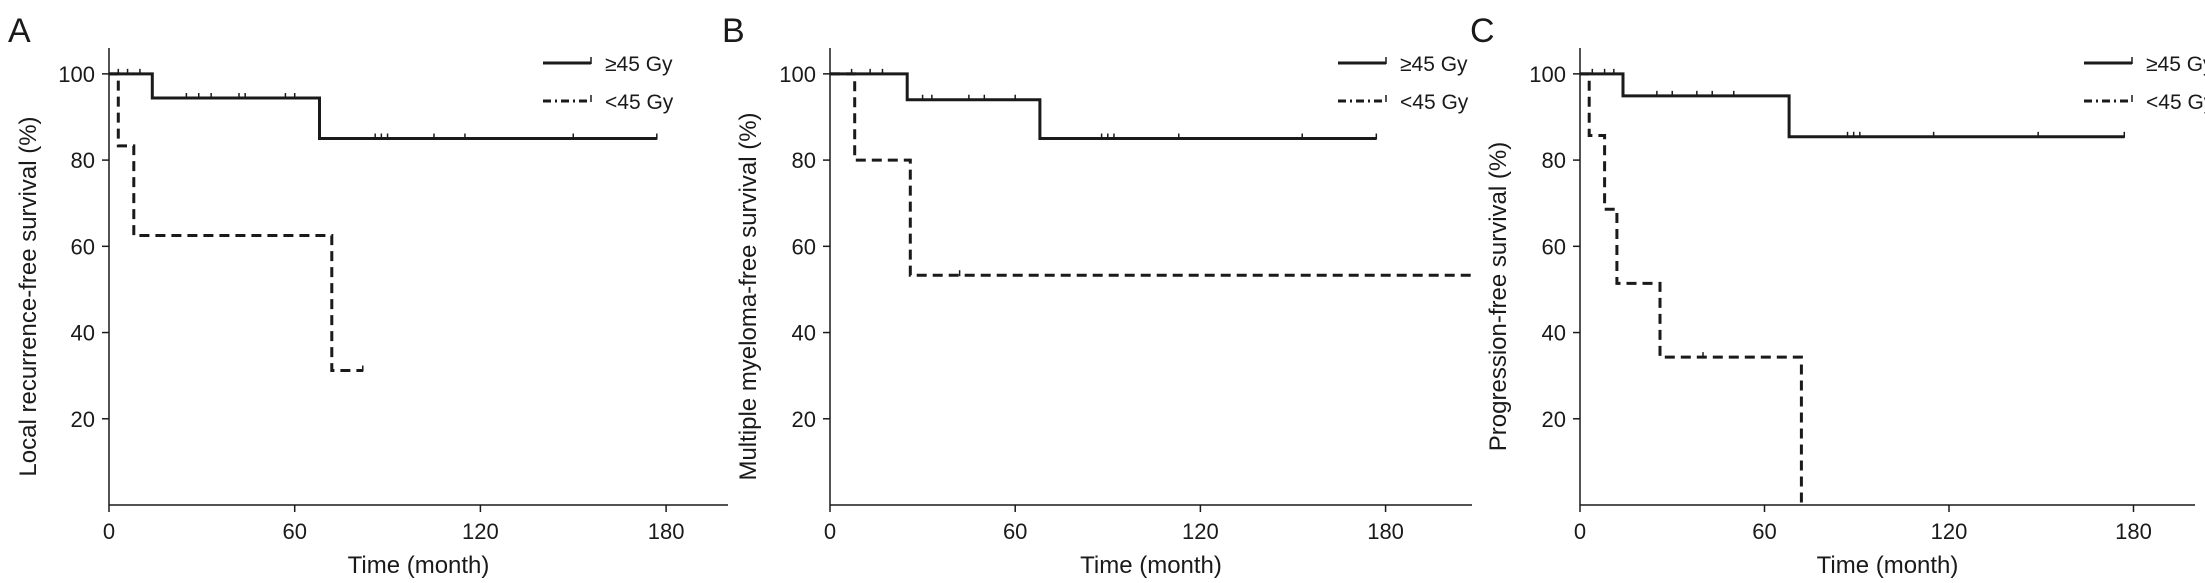 This screenshot has height=583, width=2205. Describe the element at coordinates (28, 296) in the screenshot. I see `y-axis-title: Local recurrence-free survival (%)` at that location.